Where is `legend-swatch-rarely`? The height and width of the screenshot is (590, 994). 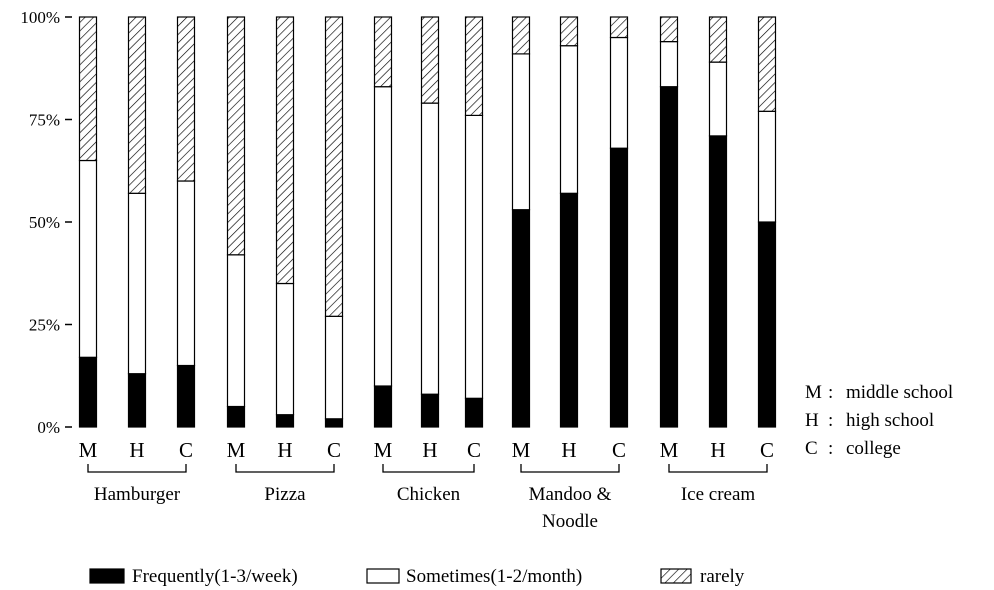
legend-swatch-rarely is located at coordinates (676, 576).